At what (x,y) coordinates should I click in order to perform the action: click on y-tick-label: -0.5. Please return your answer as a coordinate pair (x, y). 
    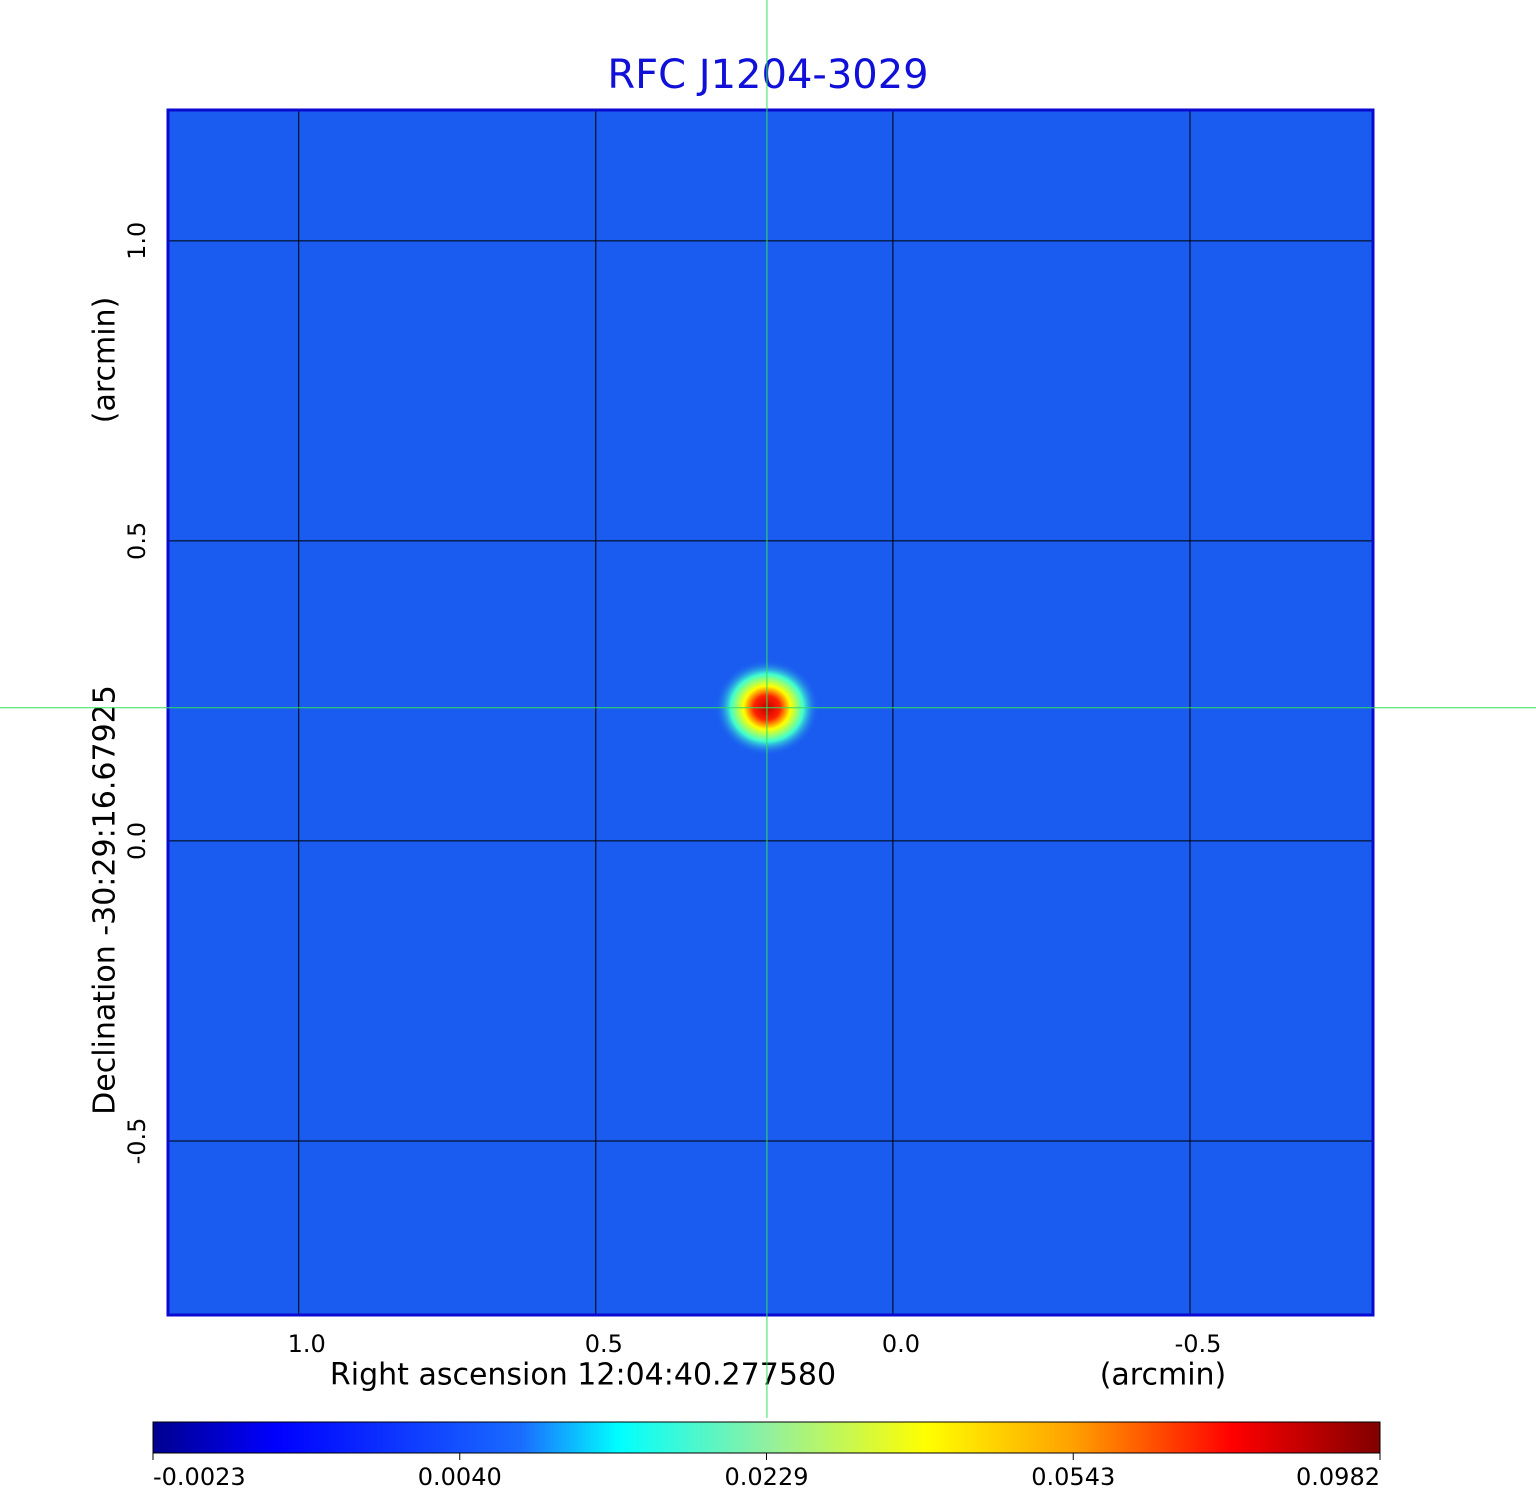
    Looking at the image, I should click on (137, 1141).